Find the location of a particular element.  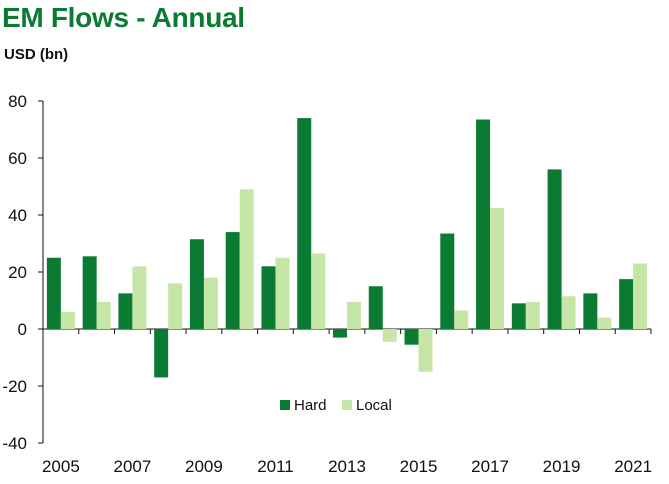

legend-swatch-local is located at coordinates (347, 405).